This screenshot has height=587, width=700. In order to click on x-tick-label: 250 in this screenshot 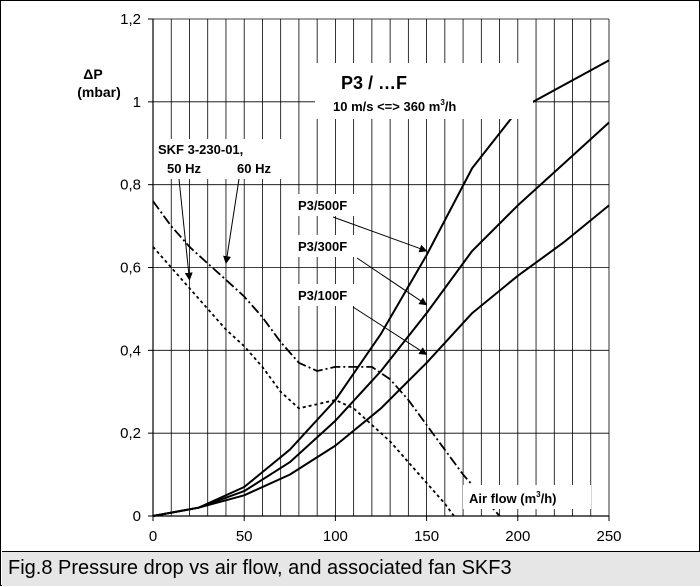, I will do `click(608, 536)`.